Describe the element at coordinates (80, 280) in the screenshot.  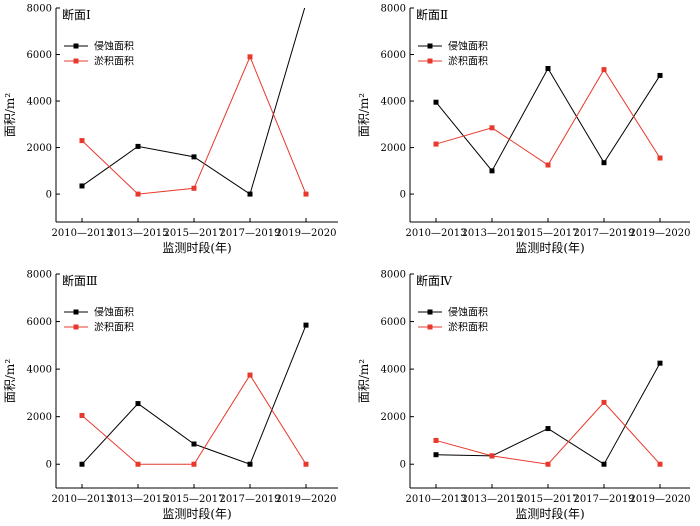
I see `panel-title: 断面Ⅲ` at that location.